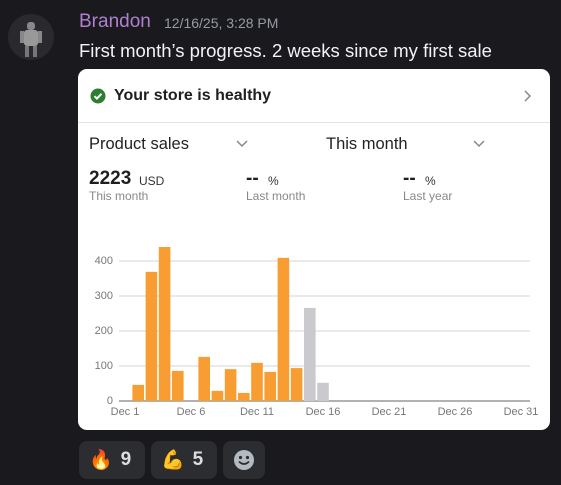 Image resolution: width=561 pixels, height=485 pixels. I want to click on stat-value: 2223, so click(110, 178).